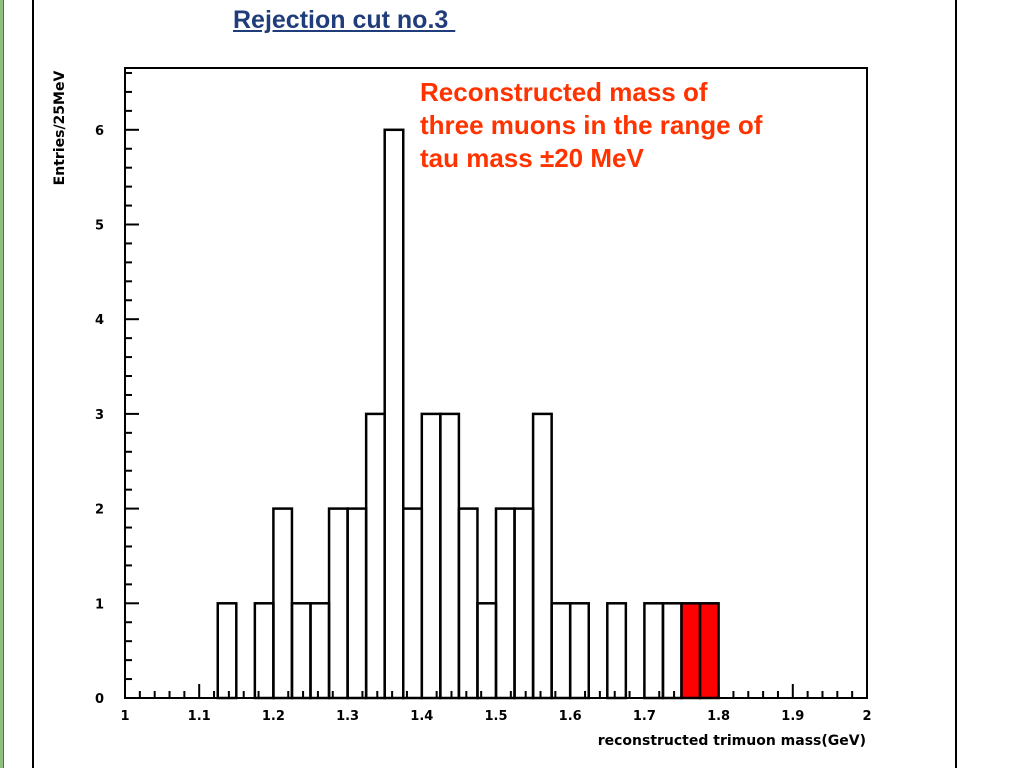 The height and width of the screenshot is (768, 1024). Describe the element at coordinates (124, 716) in the screenshot. I see `x-tick-label: 1` at that location.